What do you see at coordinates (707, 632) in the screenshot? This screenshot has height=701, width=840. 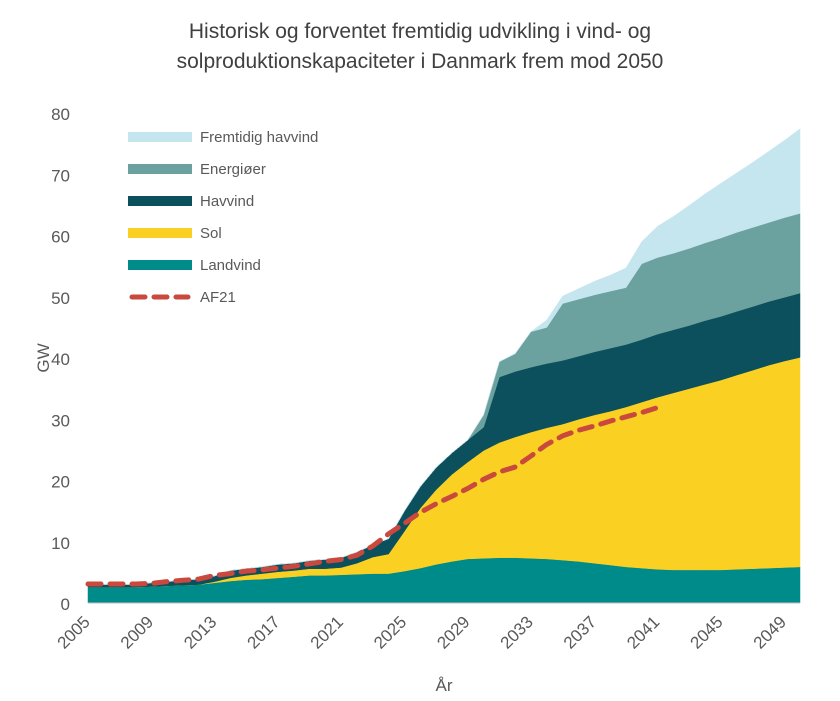 I see `x-tick-label: 2045` at bounding box center [707, 632].